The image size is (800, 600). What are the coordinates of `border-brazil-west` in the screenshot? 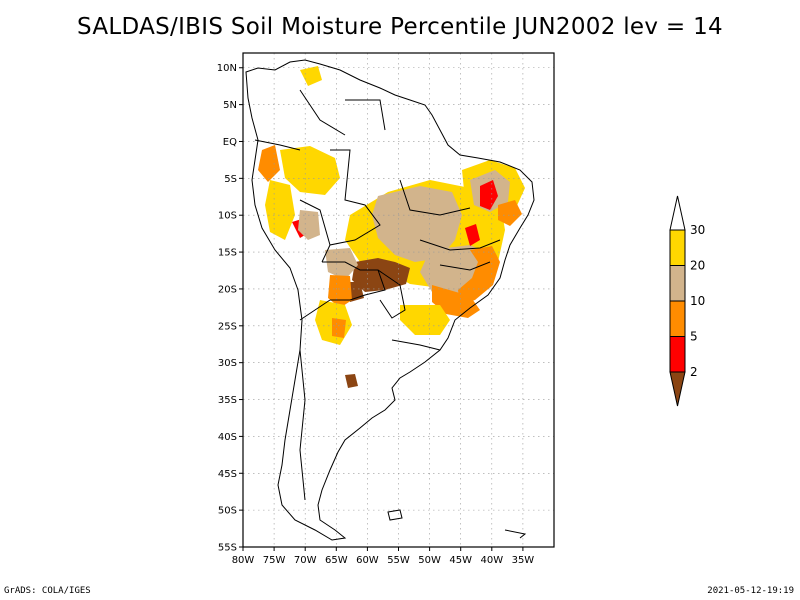 It's located at (351, 206).